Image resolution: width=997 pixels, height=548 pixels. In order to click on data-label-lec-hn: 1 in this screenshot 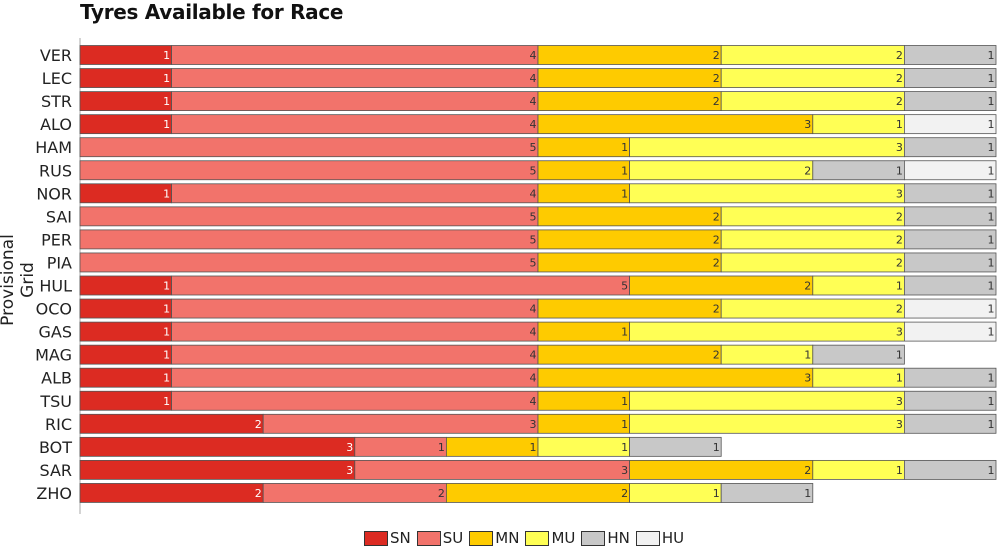, I will do `click(991, 78)`.